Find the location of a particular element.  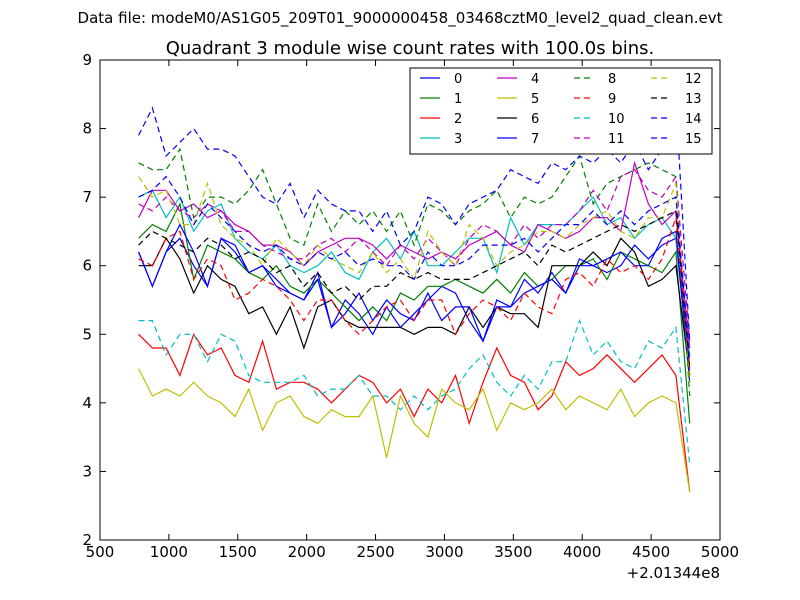

x-tick-label: 1000 is located at coordinates (169, 552).